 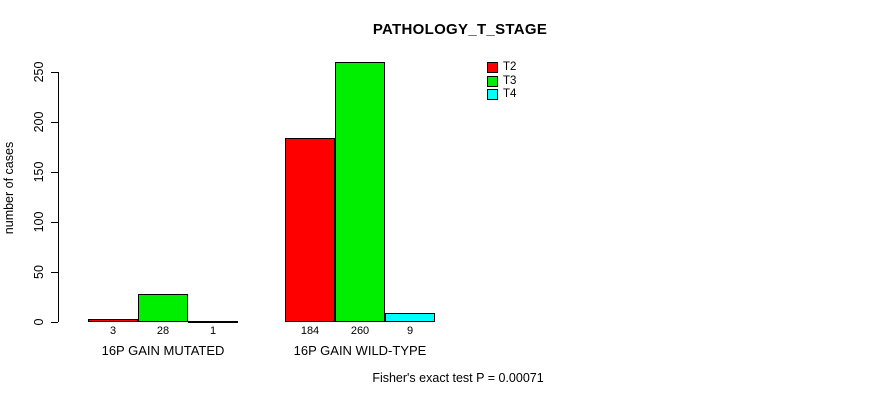 I want to click on legend-label: T2, so click(x=510, y=67).